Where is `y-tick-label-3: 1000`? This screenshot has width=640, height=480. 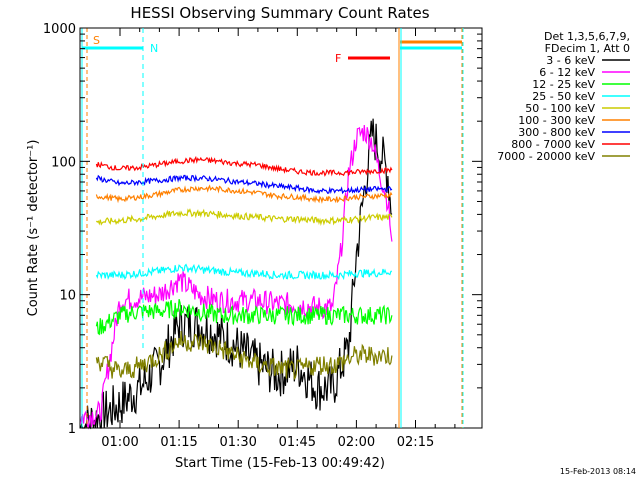
y-tick-label-3: 1000 is located at coordinates (59, 29).